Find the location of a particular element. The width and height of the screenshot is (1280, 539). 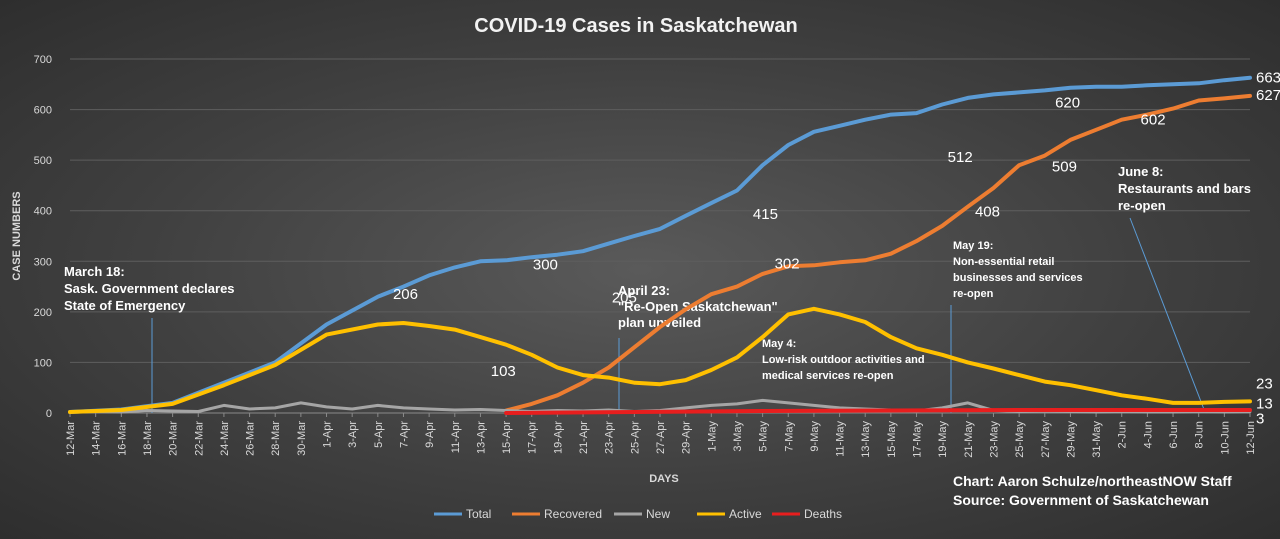

x-tick-label: 3-May is located at coordinates (738, 436).